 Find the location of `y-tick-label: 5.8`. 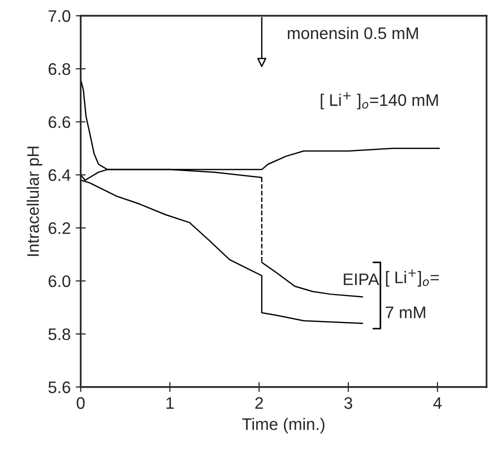

y-tick-label: 5.8 is located at coordinates (59, 334).